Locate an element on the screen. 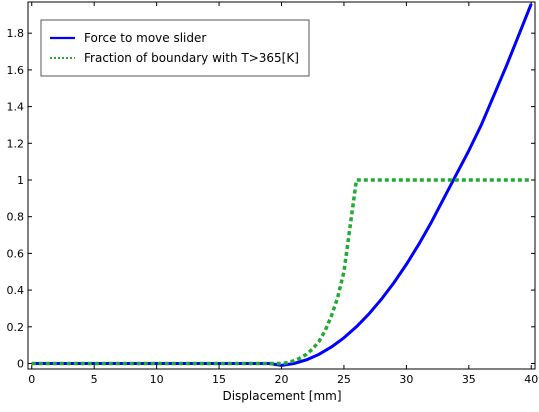 The height and width of the screenshot is (412, 539). legend-label-force: Force to move slider is located at coordinates (145, 38).